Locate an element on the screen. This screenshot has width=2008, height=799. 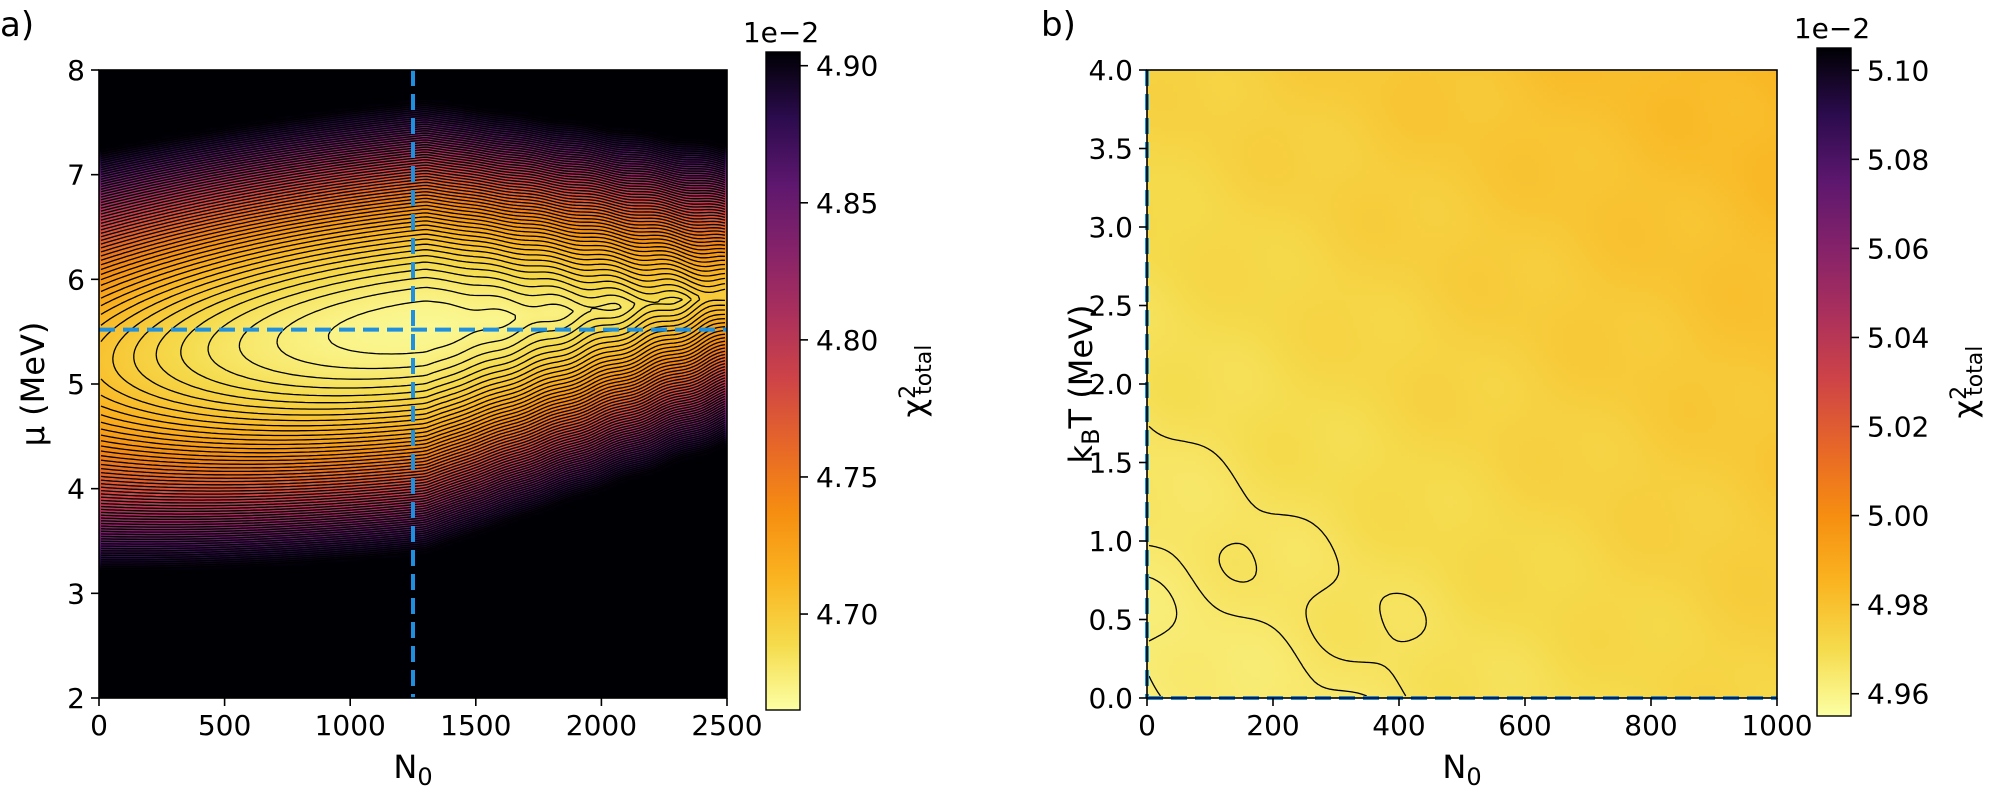
y-axis-label: kBT (MeV) is located at coordinates (1083, 384).